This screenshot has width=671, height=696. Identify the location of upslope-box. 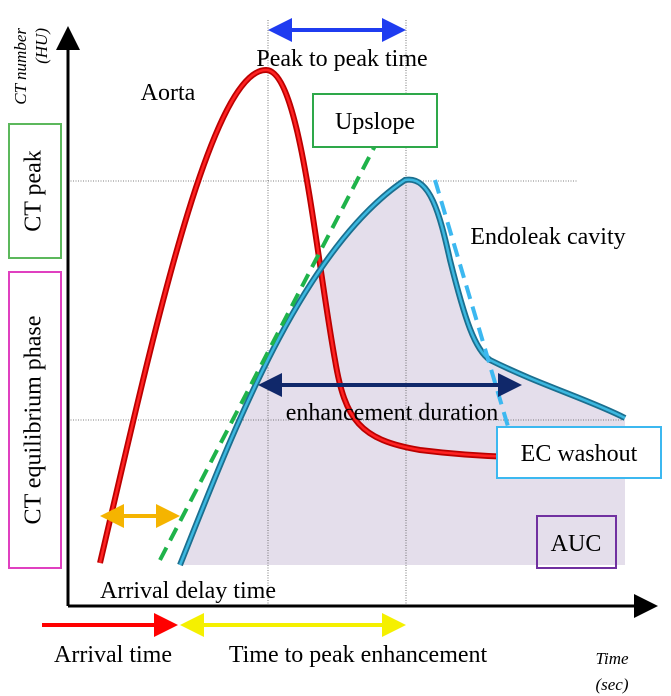
(375, 120).